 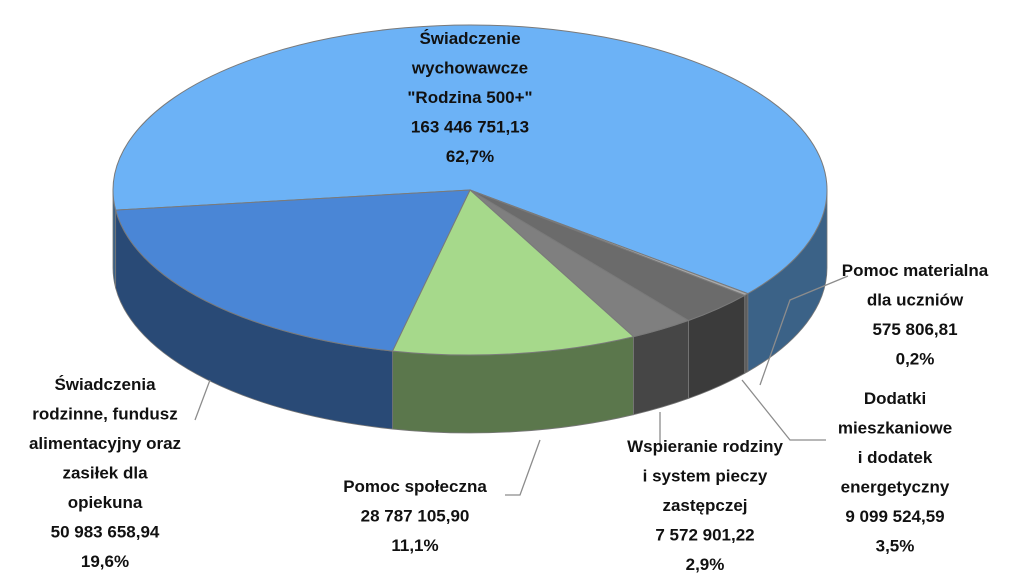 I want to click on value-label: 9 099 524,59, so click(x=894, y=516).